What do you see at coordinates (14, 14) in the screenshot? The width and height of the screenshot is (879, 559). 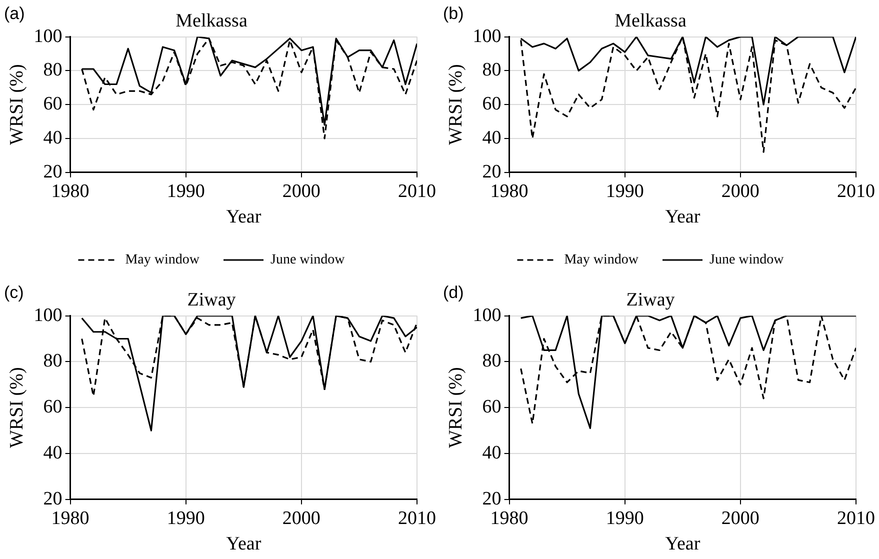 I see `text: (a)` at bounding box center [14, 14].